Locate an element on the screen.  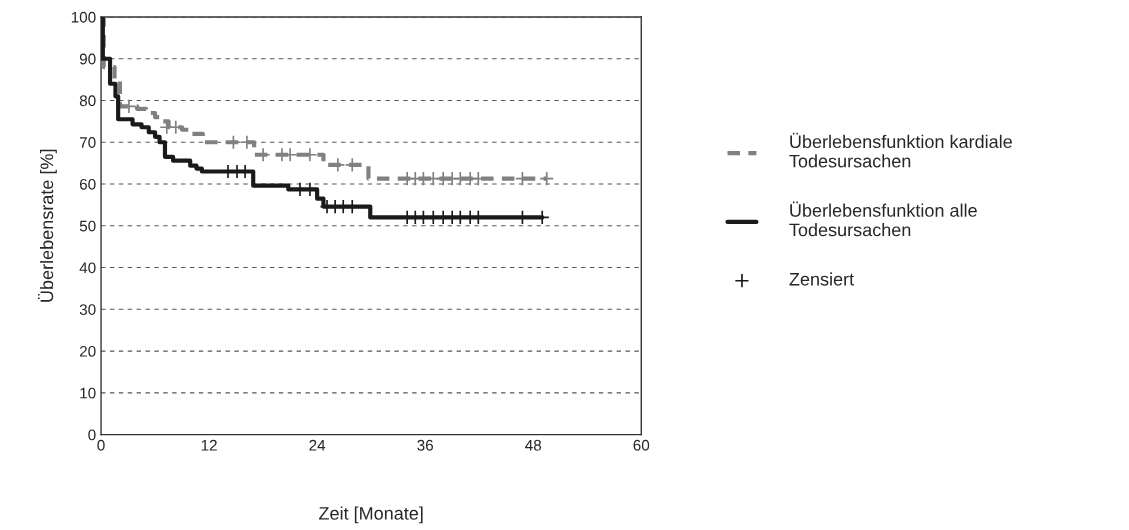
x-tick-label: 36 is located at coordinates (425, 445).